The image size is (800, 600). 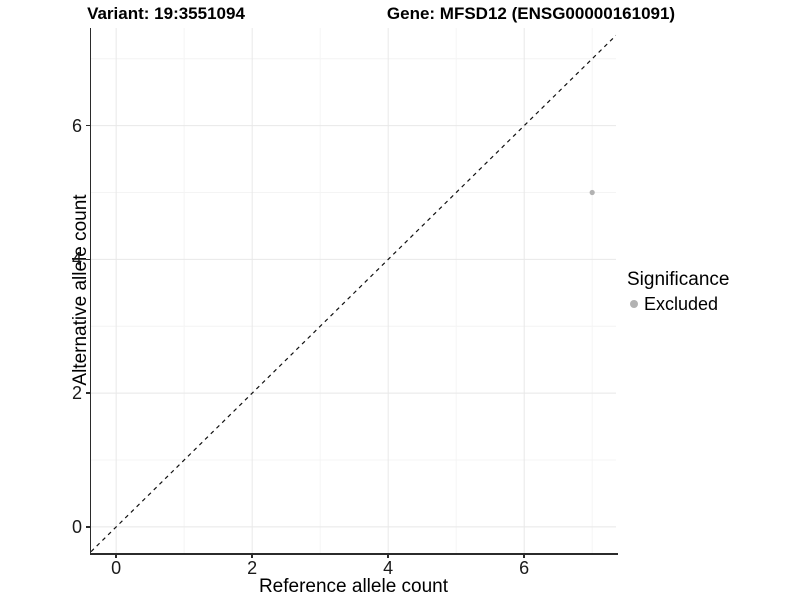 What do you see at coordinates (524, 568) in the screenshot?
I see `x-tick-label: 6` at bounding box center [524, 568].